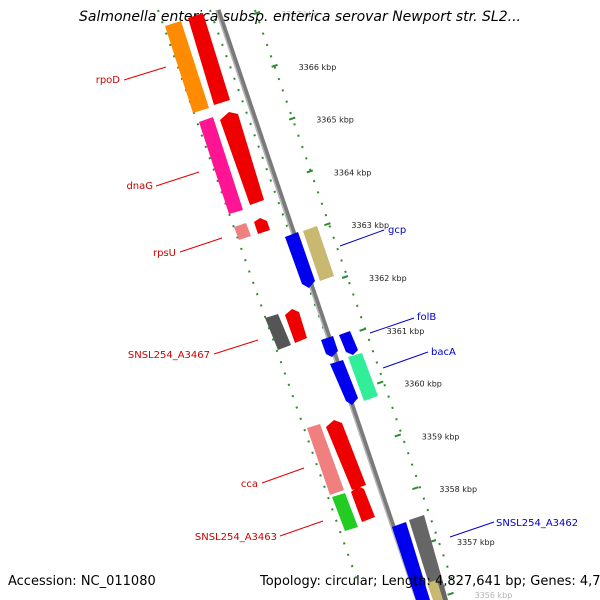 The image size is (600, 600). Describe the element at coordinates (346, 455) in the screenshot. I see `gene-bar-cca-b` at that location.